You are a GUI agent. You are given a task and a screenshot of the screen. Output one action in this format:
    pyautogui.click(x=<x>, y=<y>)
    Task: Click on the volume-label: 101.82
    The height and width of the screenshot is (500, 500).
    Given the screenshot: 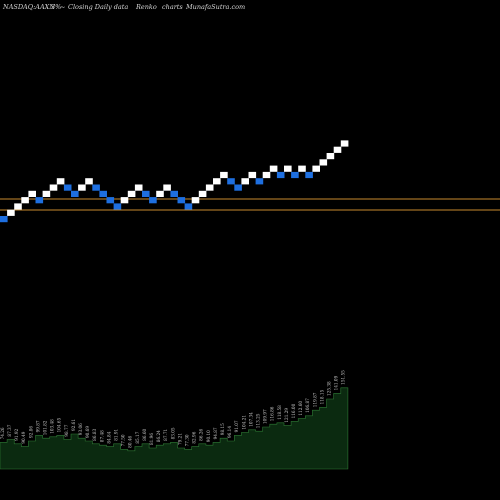 What is the action you would take?
    pyautogui.click(x=45, y=427)
    